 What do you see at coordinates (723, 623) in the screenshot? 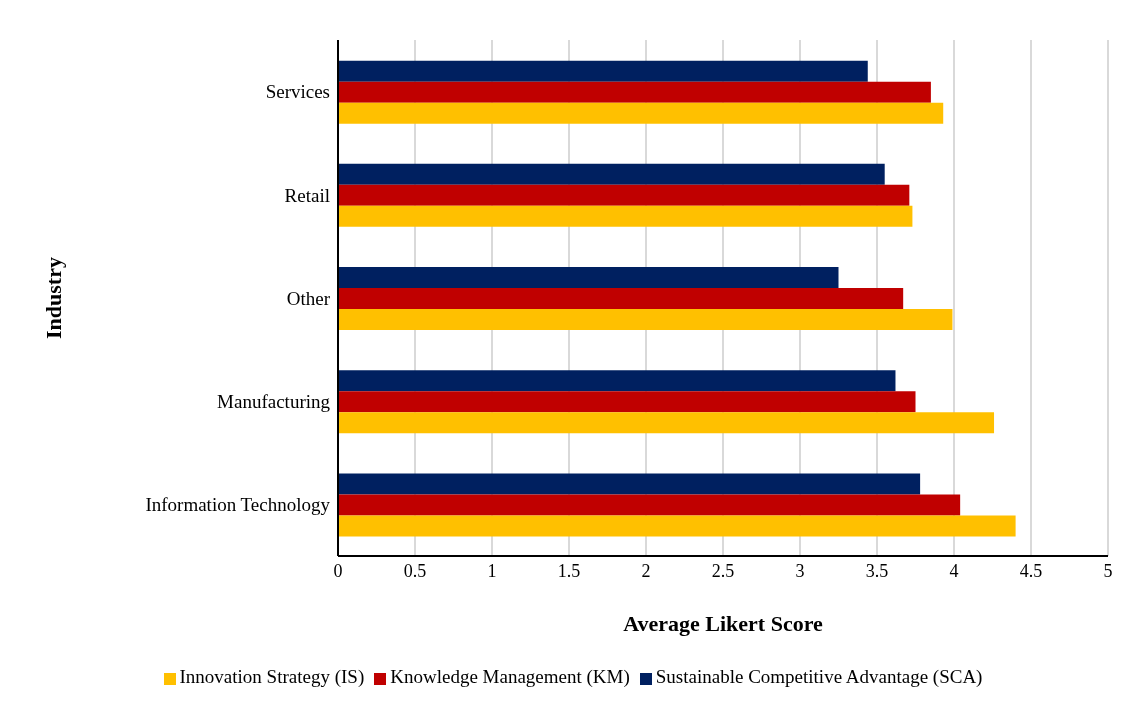
I see `x-axis-title: Average Likert Score` at bounding box center [723, 623].